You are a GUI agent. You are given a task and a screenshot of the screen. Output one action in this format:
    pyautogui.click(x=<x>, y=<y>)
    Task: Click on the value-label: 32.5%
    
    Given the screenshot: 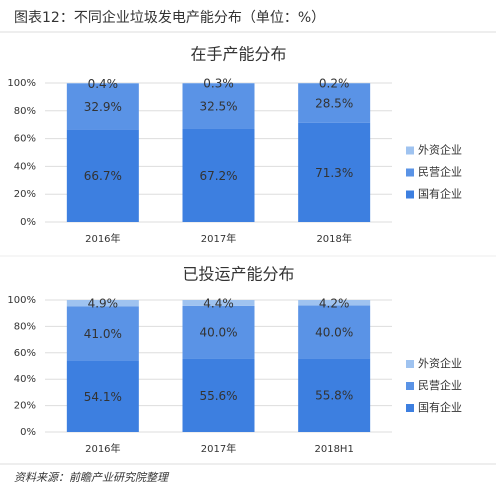 What is the action you would take?
    pyautogui.click(x=218, y=107)
    